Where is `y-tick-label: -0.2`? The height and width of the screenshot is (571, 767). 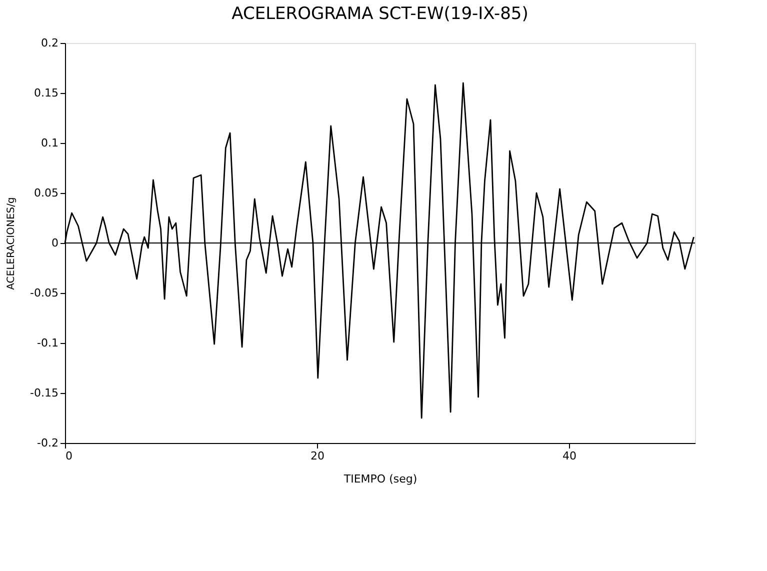
y-tick-label: -0.2 is located at coordinates (47, 443).